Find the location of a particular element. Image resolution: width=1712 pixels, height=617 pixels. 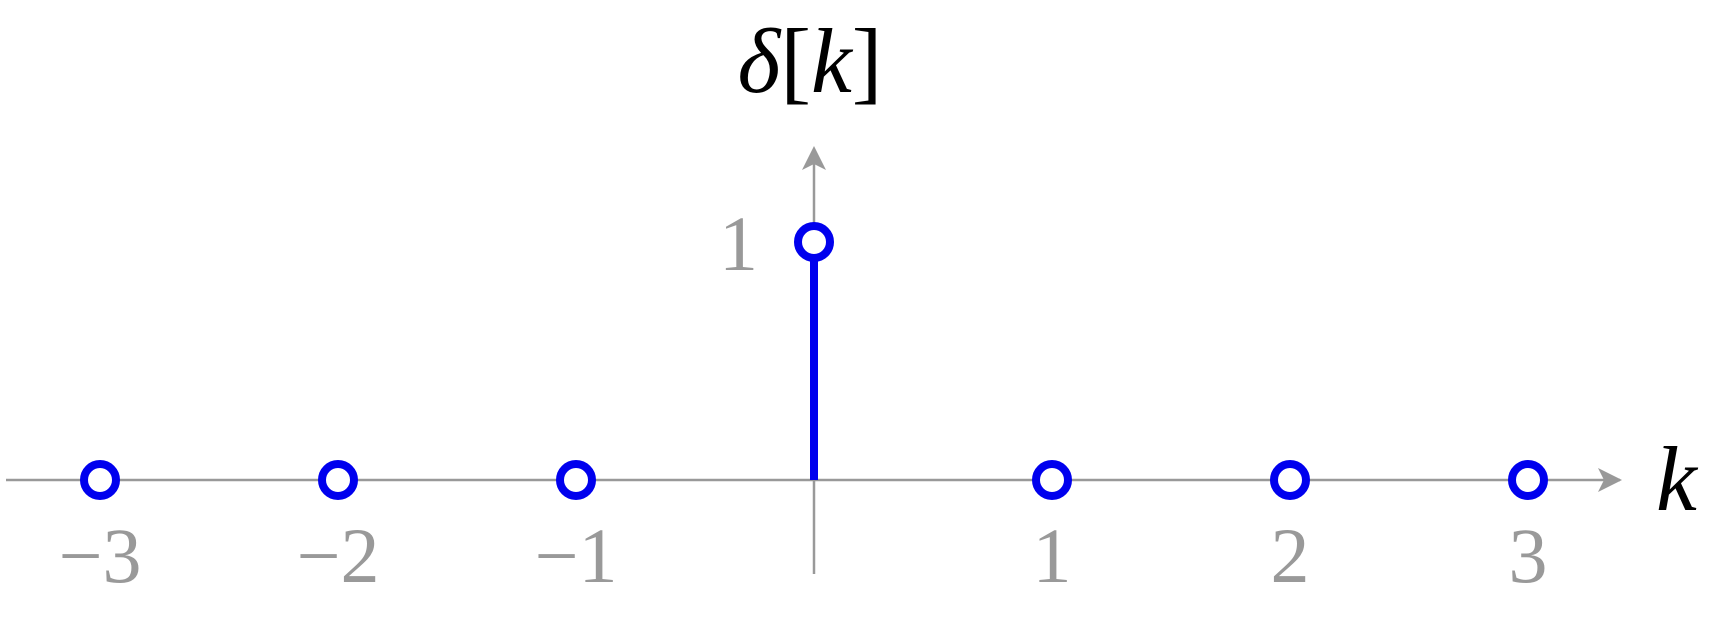

y-title-open-bracket: [ is located at coordinates (795, 61).